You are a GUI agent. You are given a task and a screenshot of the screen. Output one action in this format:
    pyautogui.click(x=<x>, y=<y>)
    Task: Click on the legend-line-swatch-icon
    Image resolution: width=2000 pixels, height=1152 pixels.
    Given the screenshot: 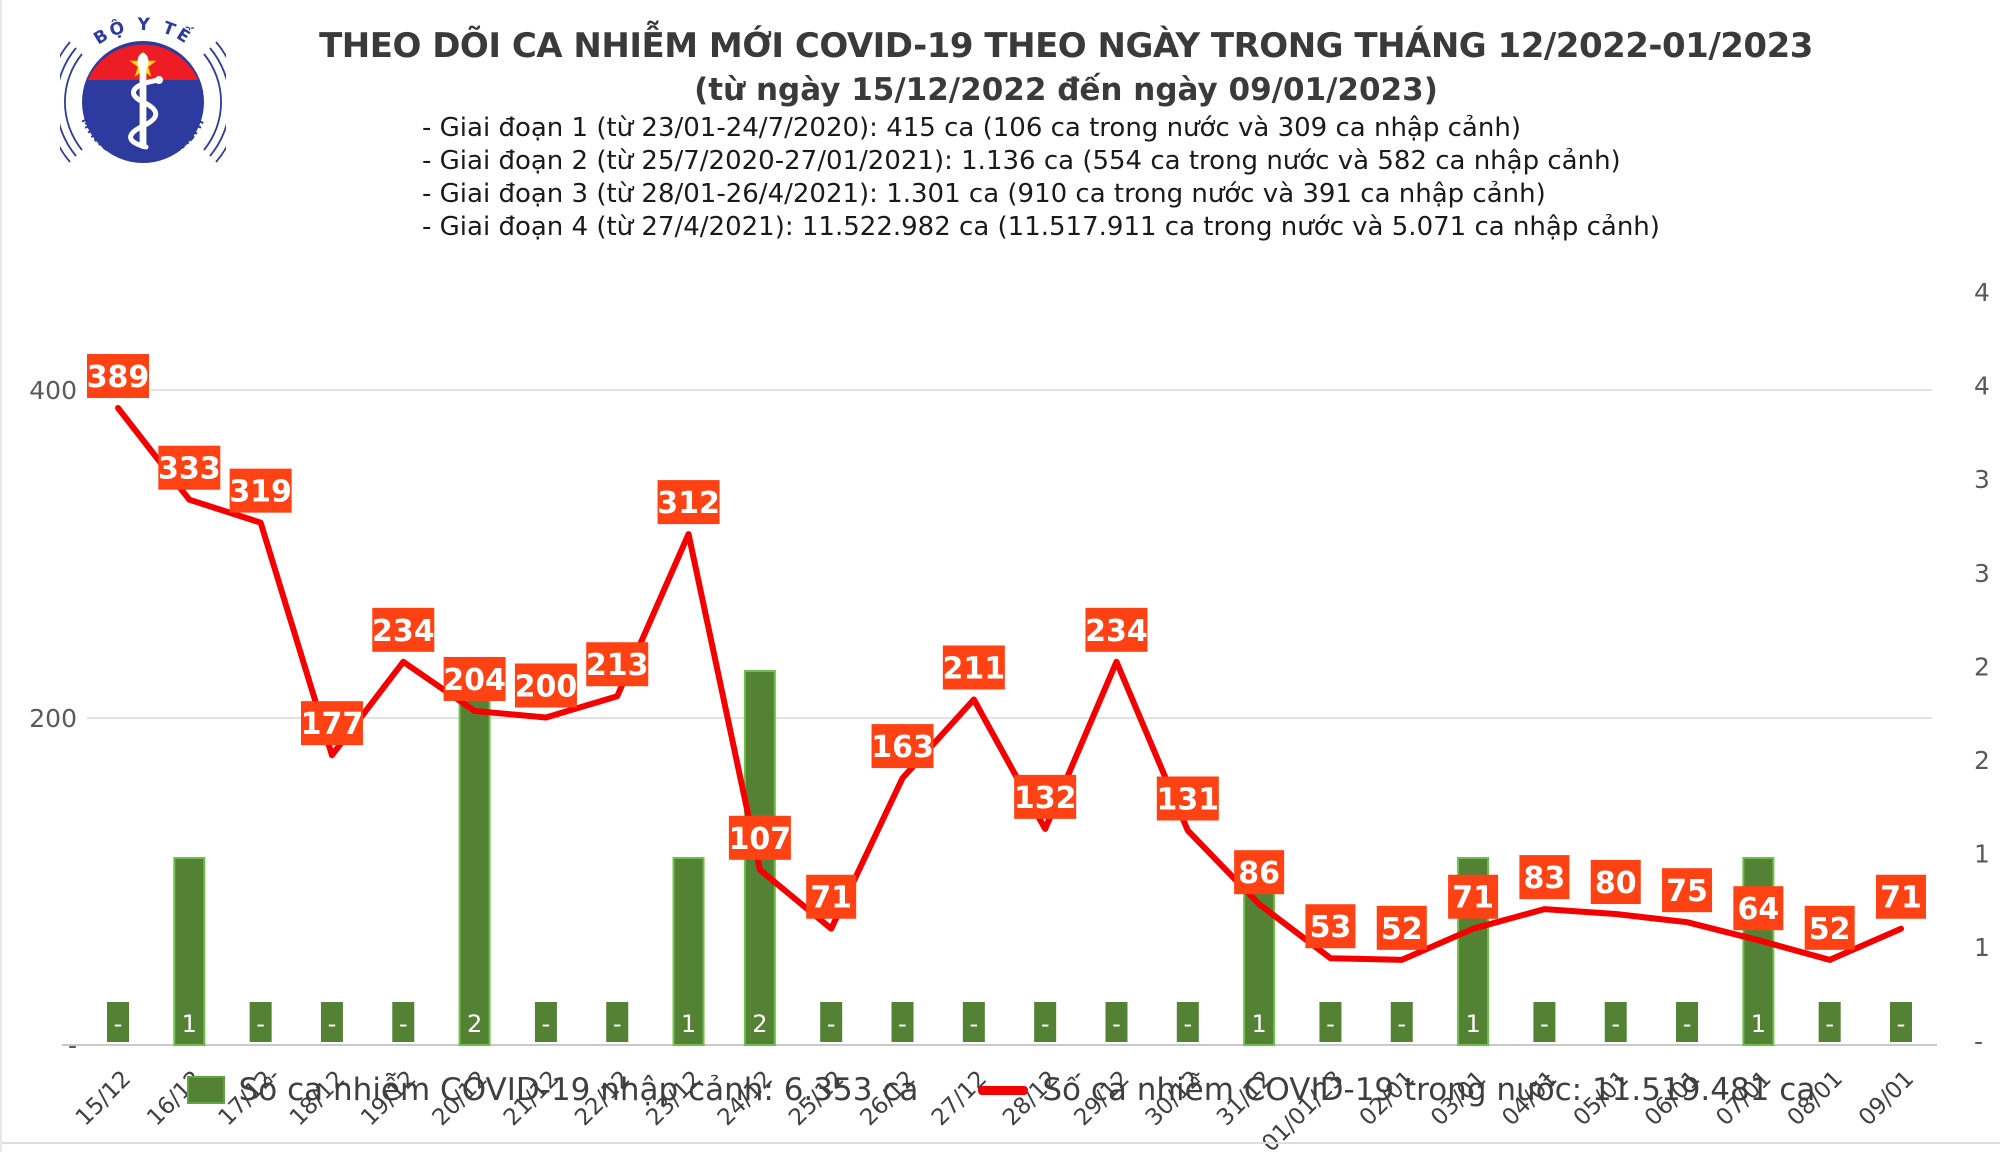 What is the action you would take?
    pyautogui.click(x=1003, y=1090)
    